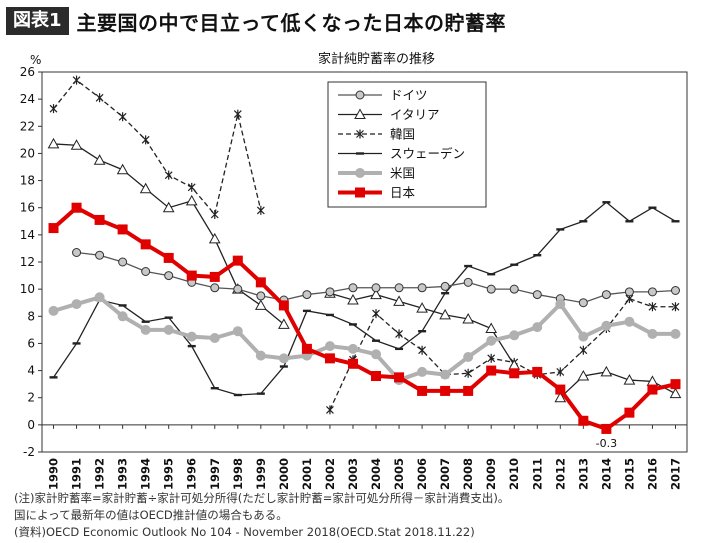  Describe the element at coordinates (407, 144) in the screenshot. I see `legend-box` at that location.